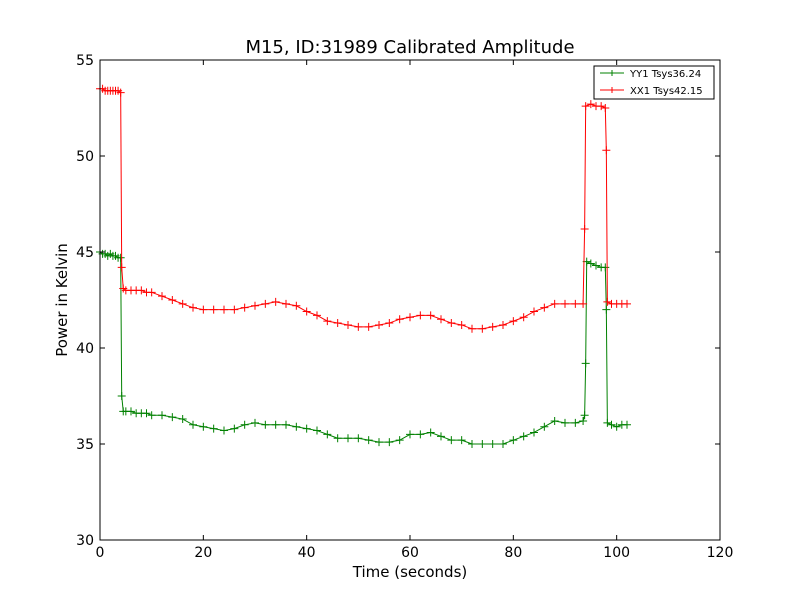  Describe the element at coordinates (85, 253) in the screenshot. I see `y-tick-label-3: 45` at that location.